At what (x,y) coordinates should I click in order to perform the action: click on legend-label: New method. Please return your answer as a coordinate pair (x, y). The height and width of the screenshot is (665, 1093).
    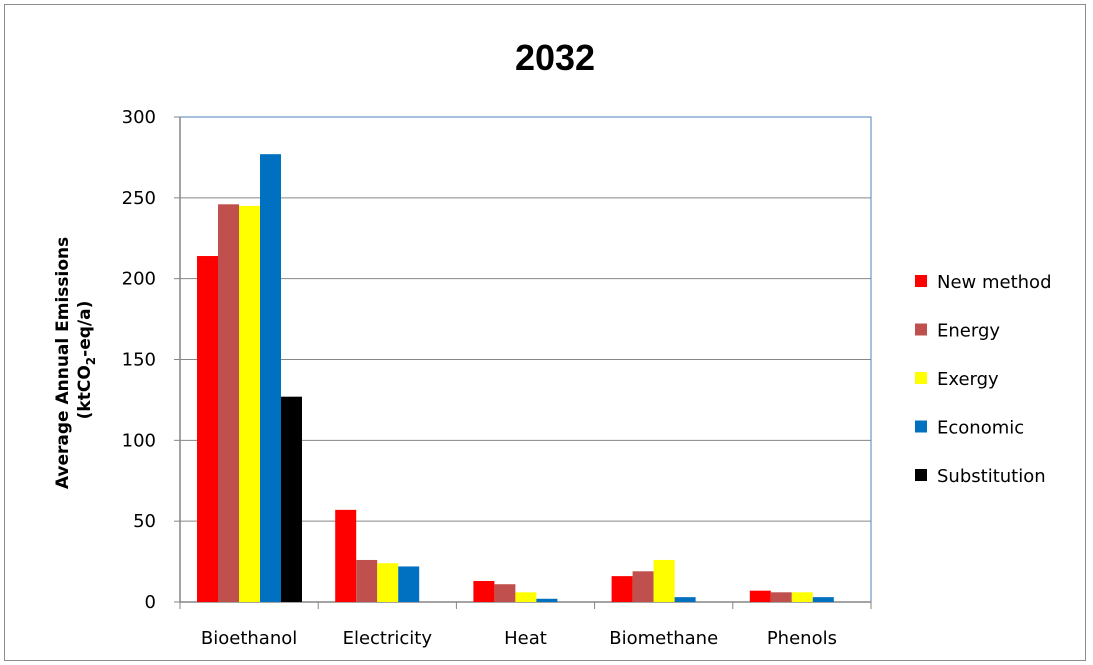
    Looking at the image, I should click on (994, 282).